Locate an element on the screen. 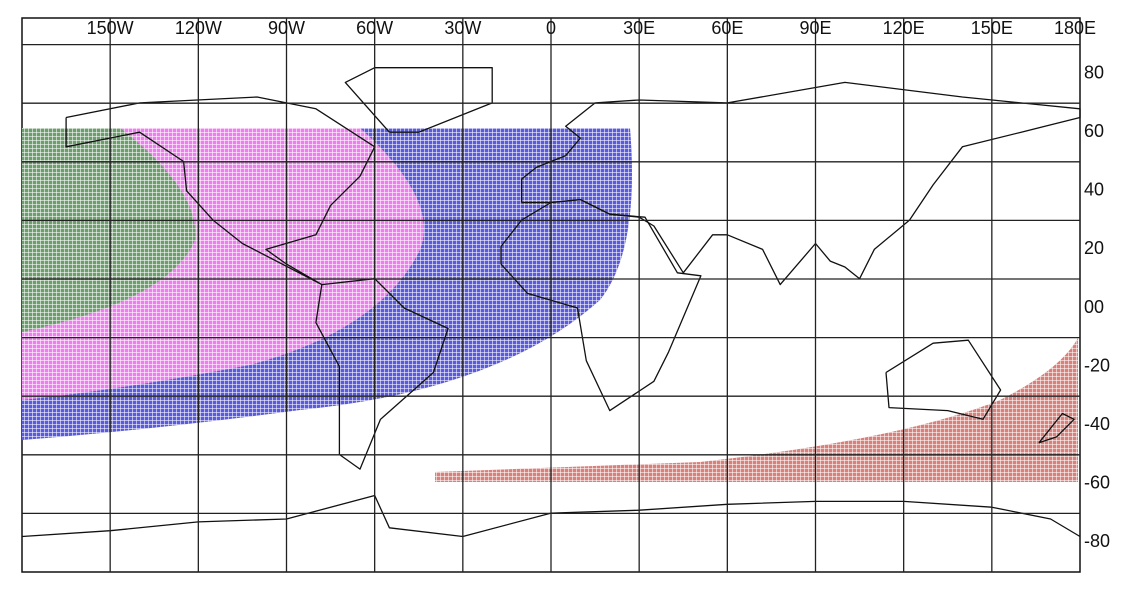 This screenshot has height=592, width=1140. longitude-label: 120E is located at coordinates (904, 28).